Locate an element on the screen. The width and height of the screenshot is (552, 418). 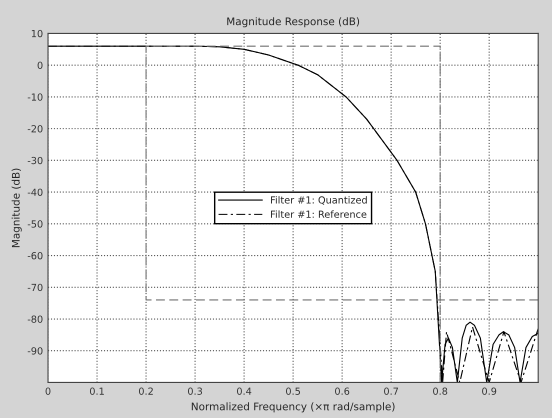
y-tick-label: -10 is located at coordinates (35, 97).